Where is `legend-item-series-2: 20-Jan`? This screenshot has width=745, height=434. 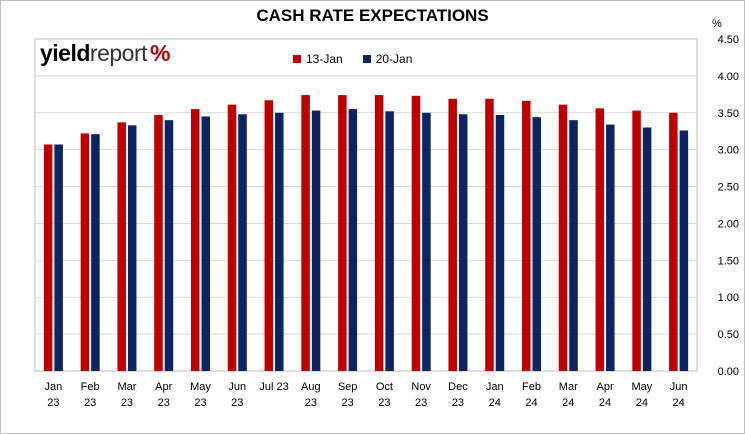 legend-item-series-2: 20-Jan is located at coordinates (387, 59).